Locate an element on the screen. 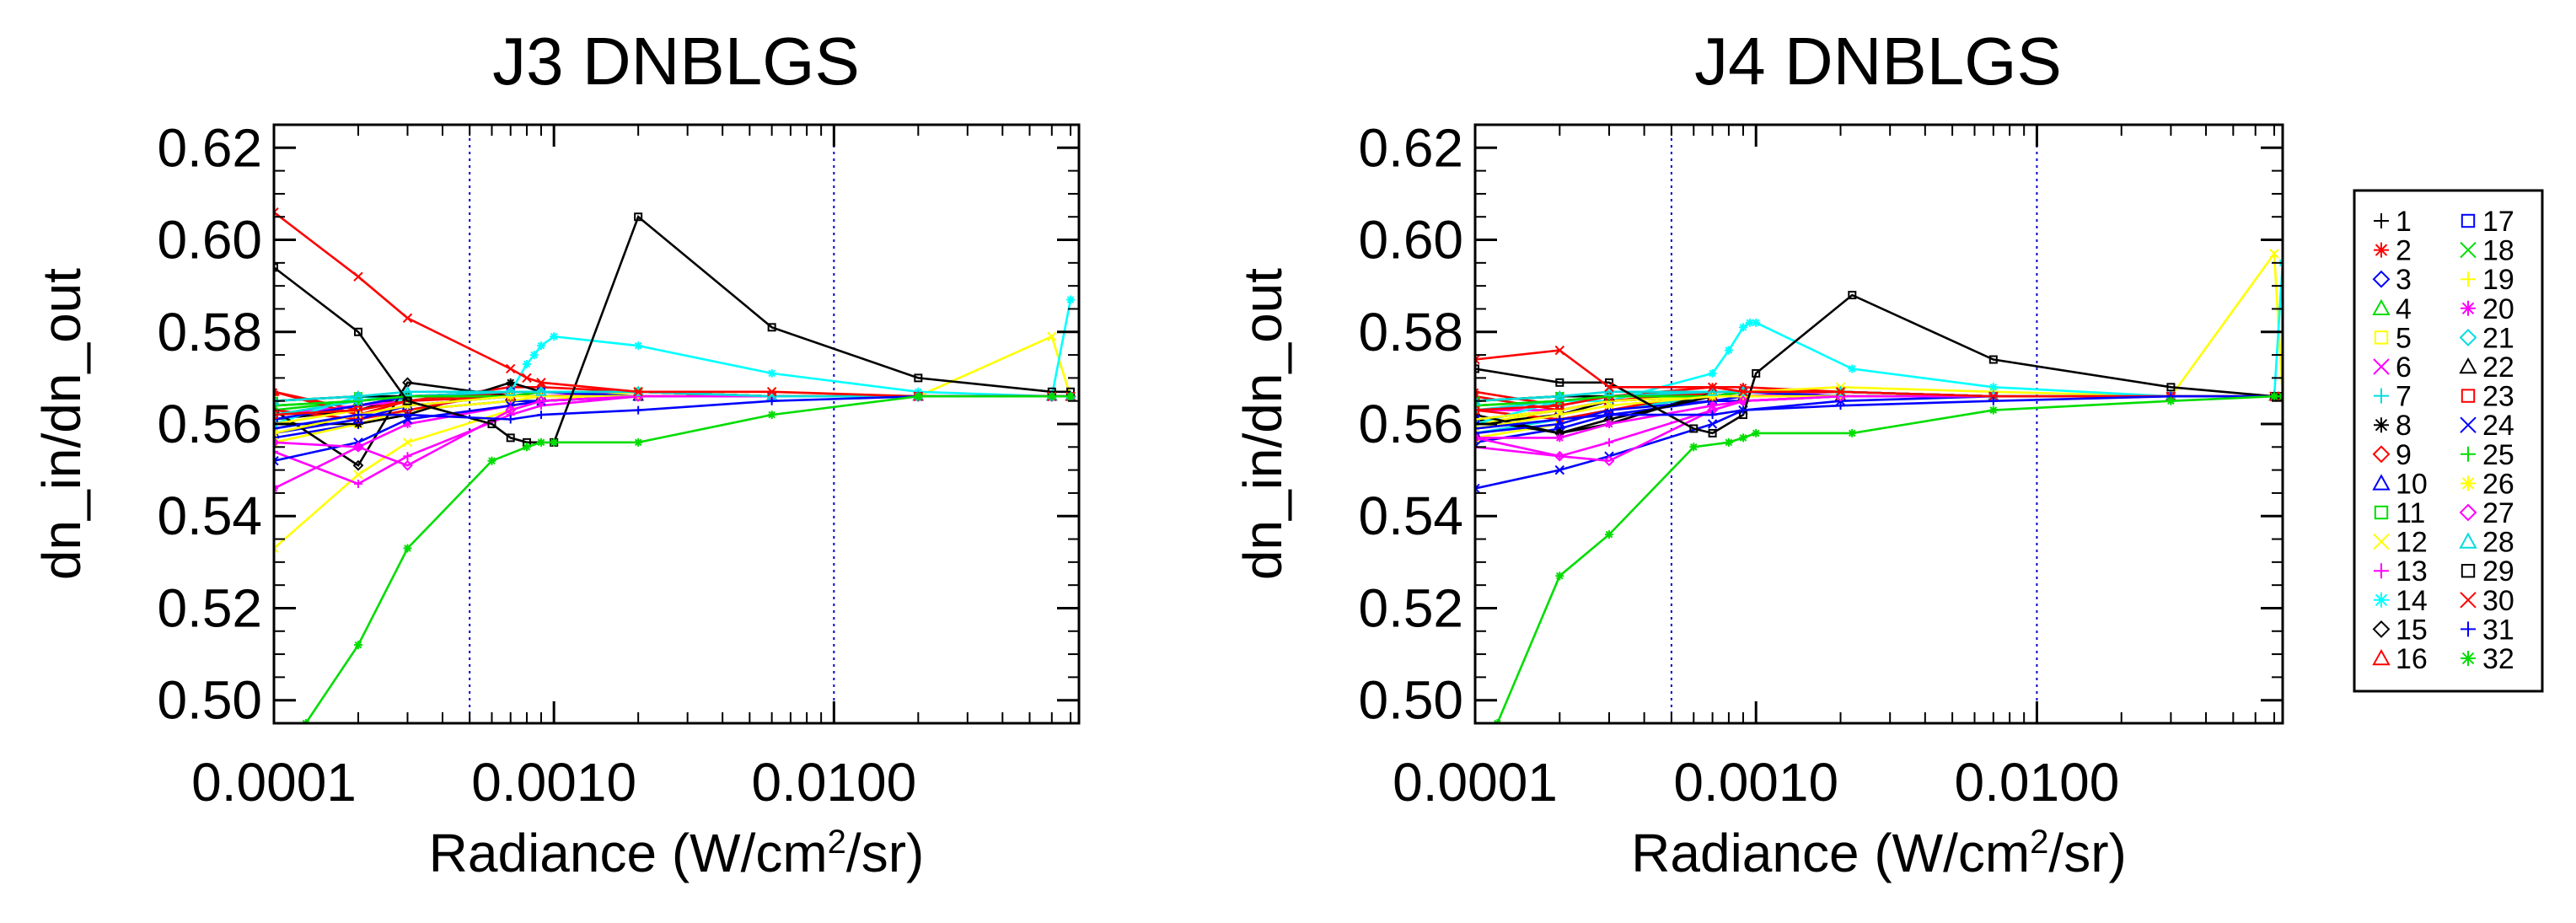  legend-label: 12 is located at coordinates (2412, 543).